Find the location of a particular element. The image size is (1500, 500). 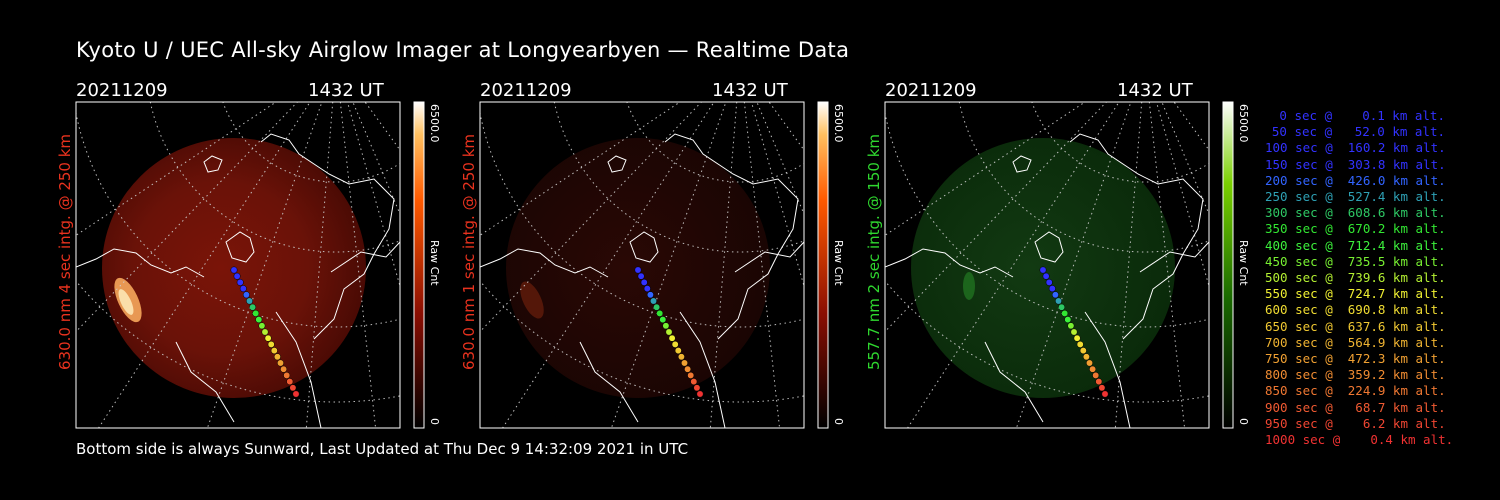

legend-row: 200 sec @ 426.0 km alt. is located at coordinates (1355, 180).